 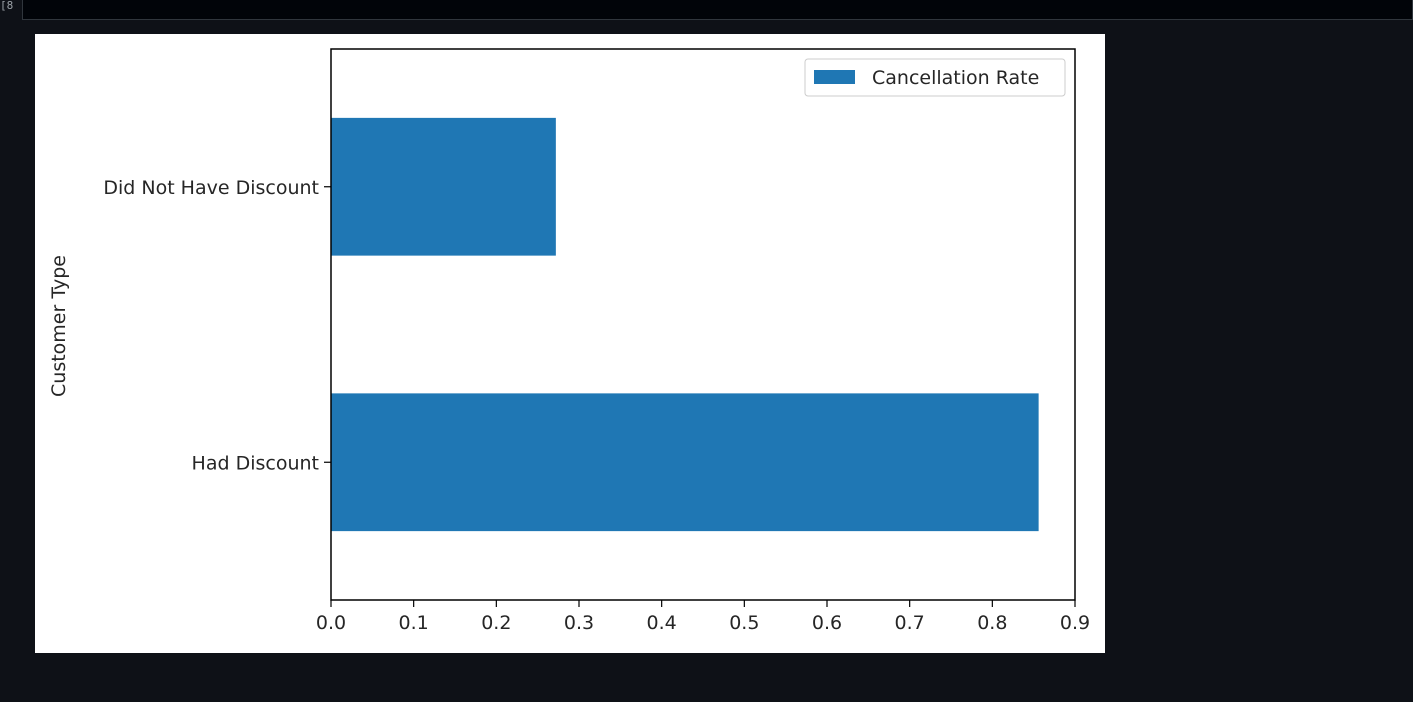 What do you see at coordinates (331, 623) in the screenshot?
I see `x-tick-label: 0.0` at bounding box center [331, 623].